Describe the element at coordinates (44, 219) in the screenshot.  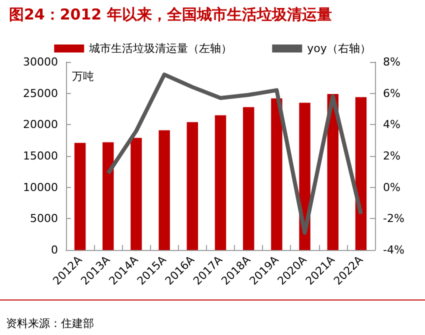
I see `y-tick-label: 5000` at that location.